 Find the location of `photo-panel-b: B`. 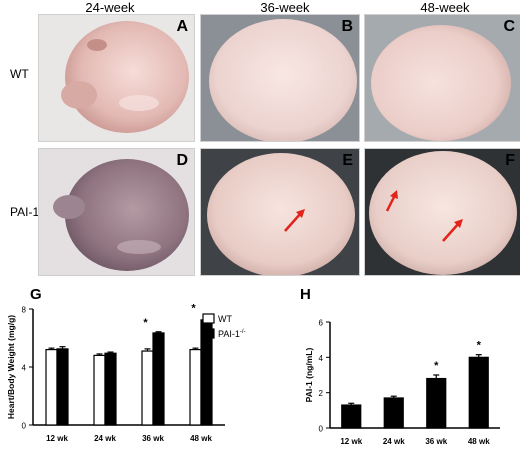

photo-panel-b: B is located at coordinates (280, 78).